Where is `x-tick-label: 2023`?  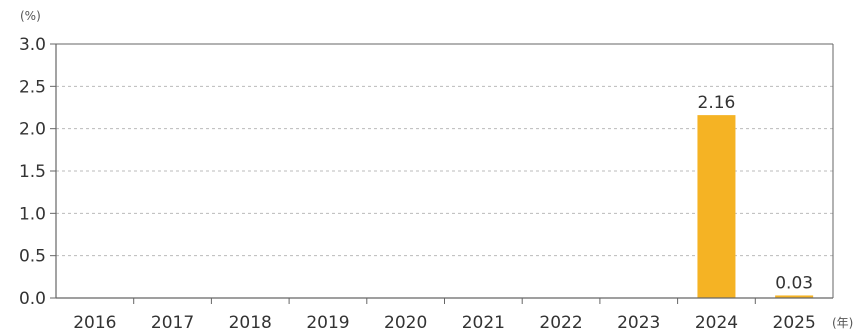 x-tick-label: 2023 is located at coordinates (638, 323).